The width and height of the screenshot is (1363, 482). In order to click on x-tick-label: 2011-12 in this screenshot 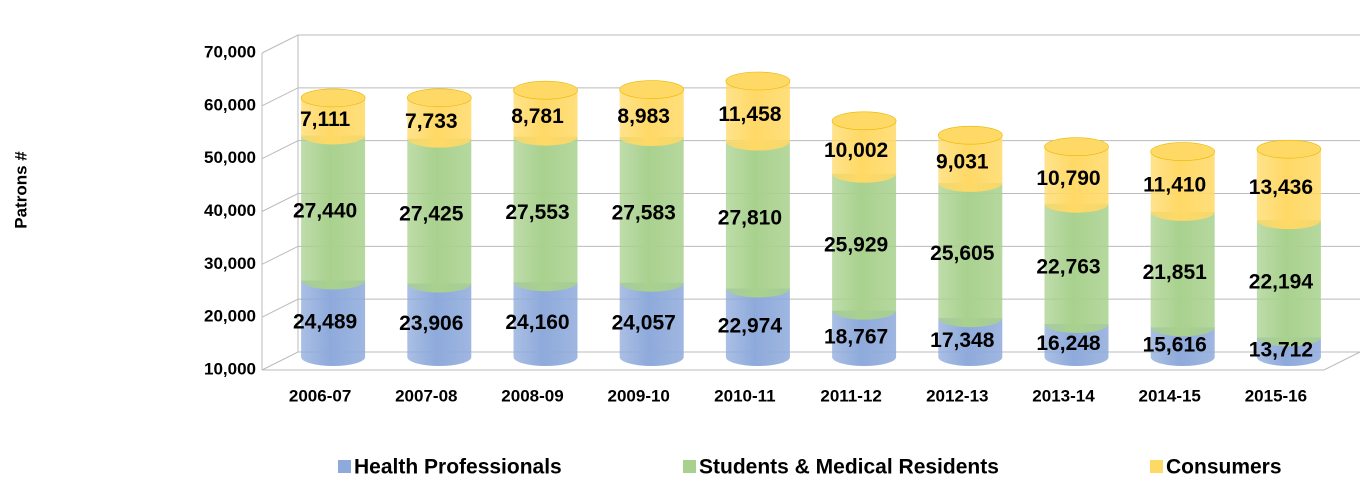, I will do `click(850, 395)`.